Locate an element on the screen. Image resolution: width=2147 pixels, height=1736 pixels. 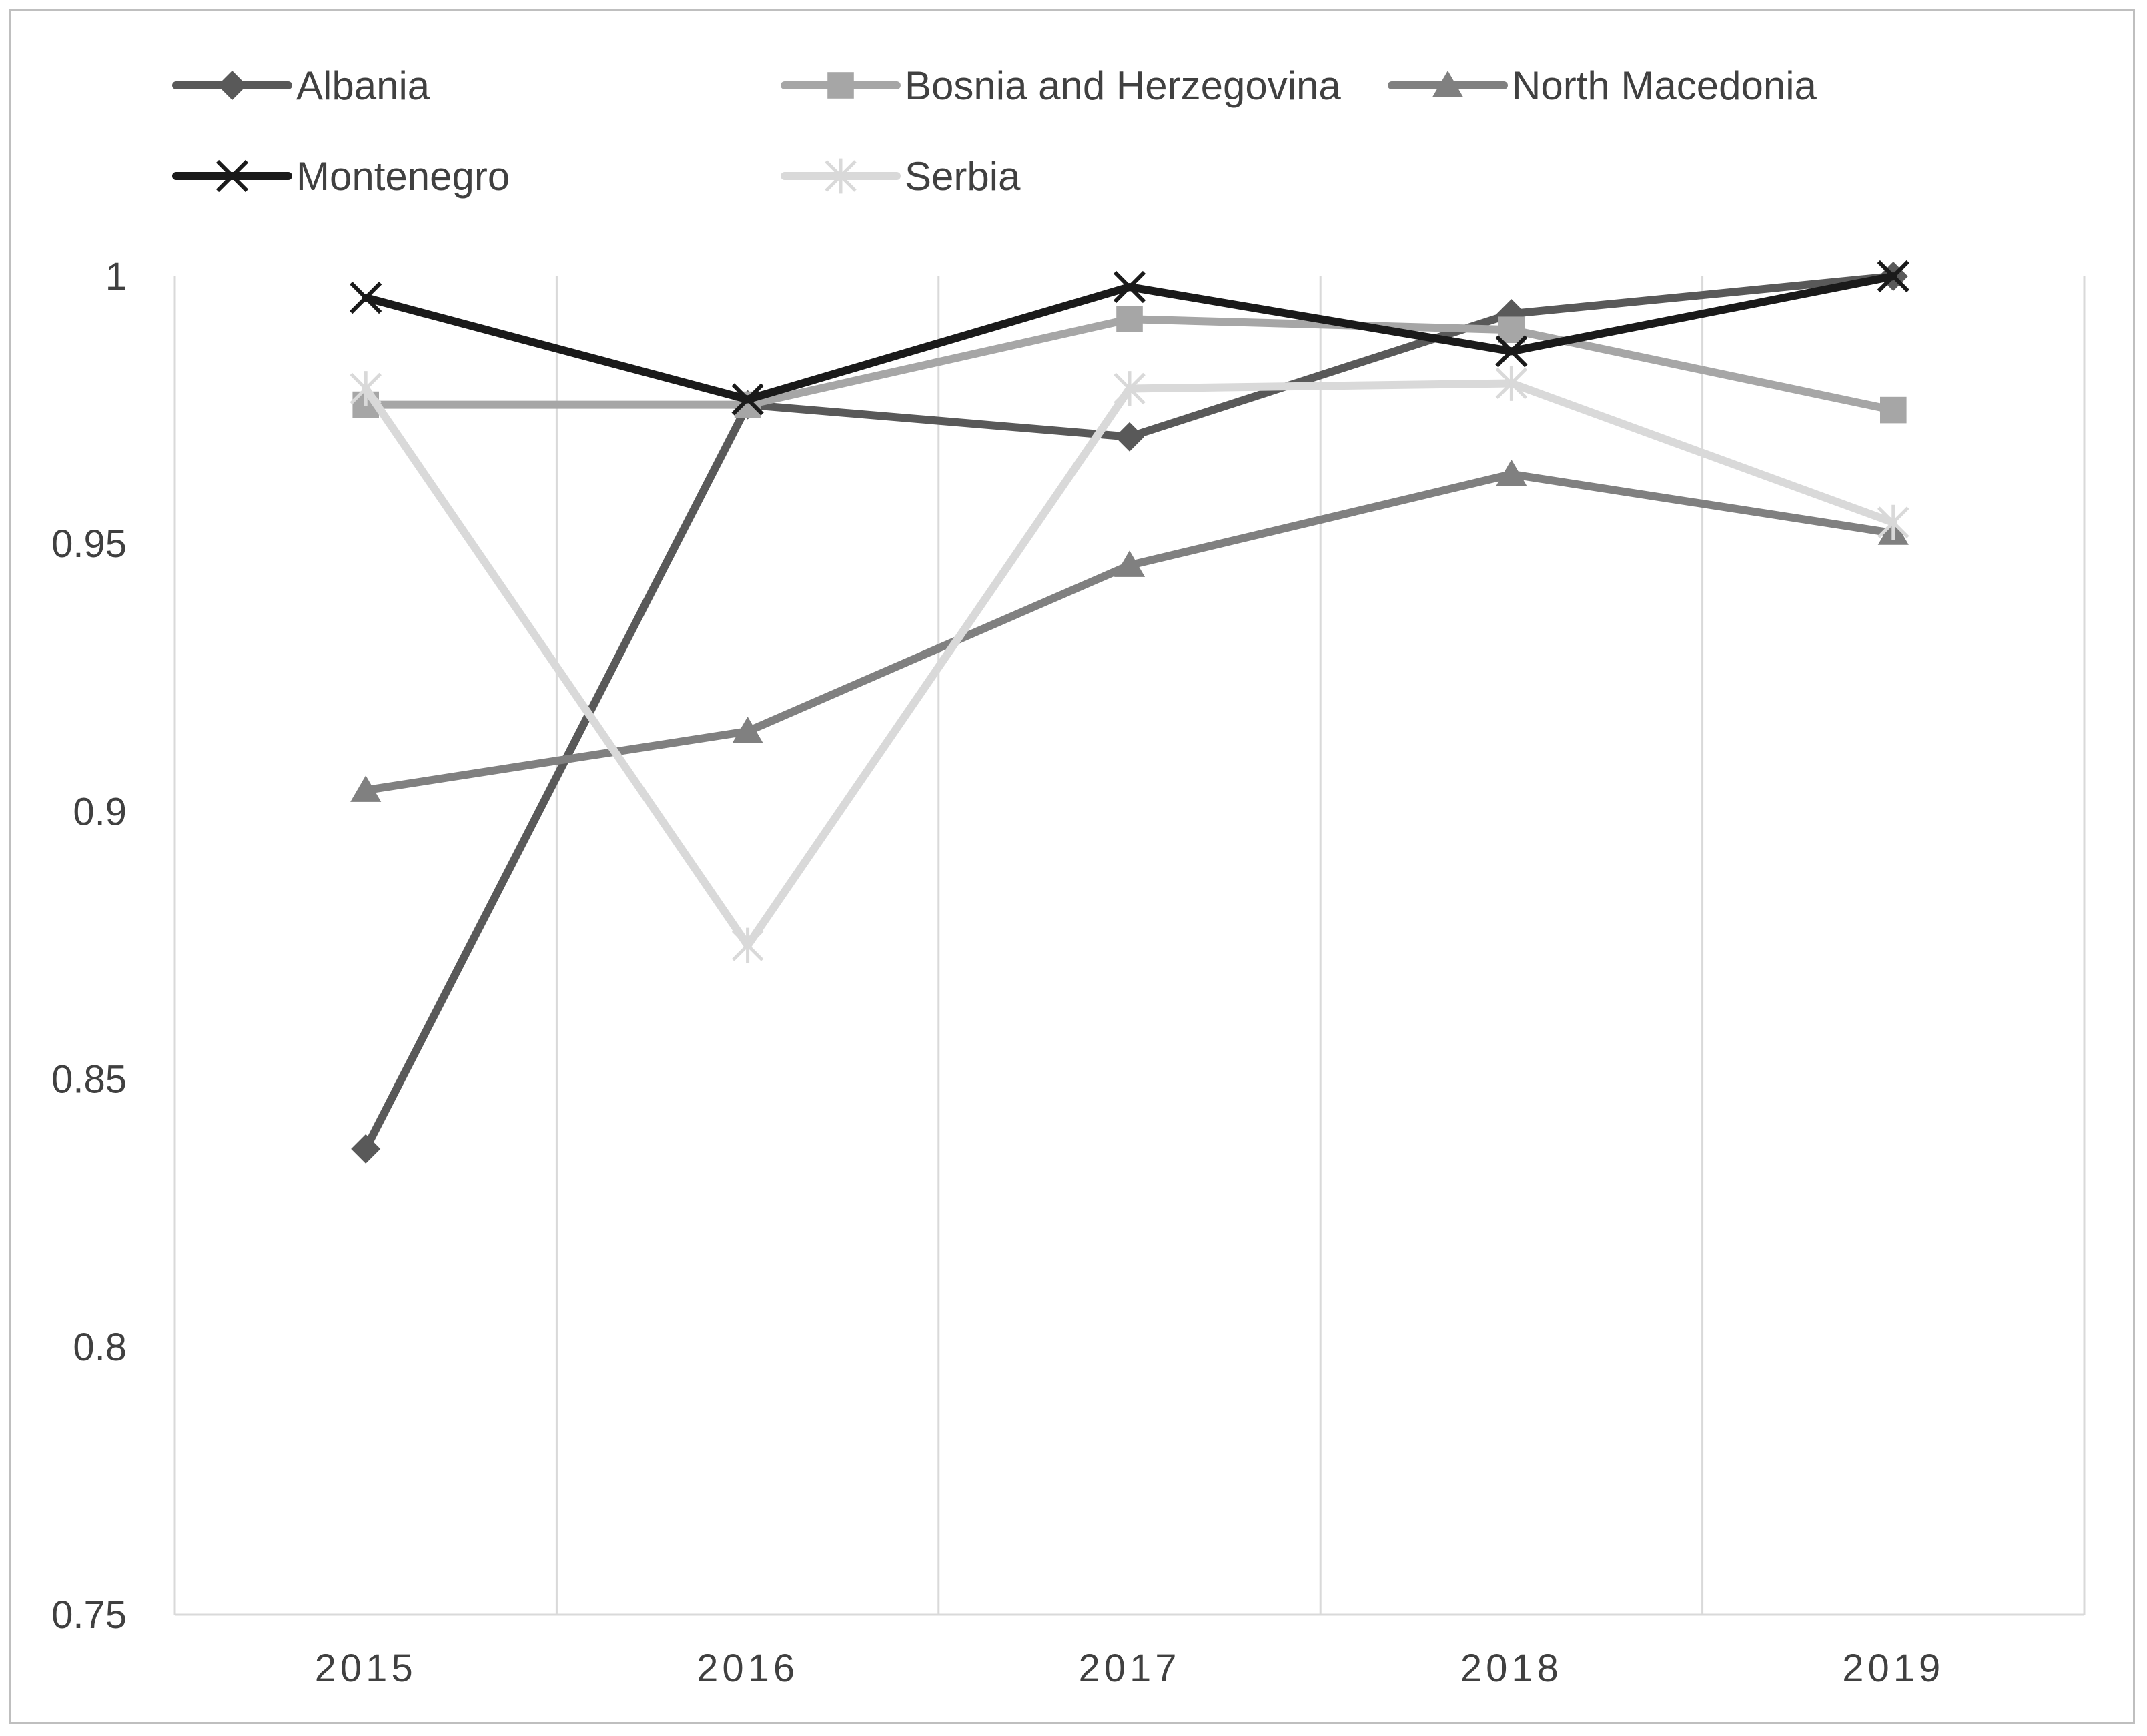
series-line is located at coordinates (1129, 632).